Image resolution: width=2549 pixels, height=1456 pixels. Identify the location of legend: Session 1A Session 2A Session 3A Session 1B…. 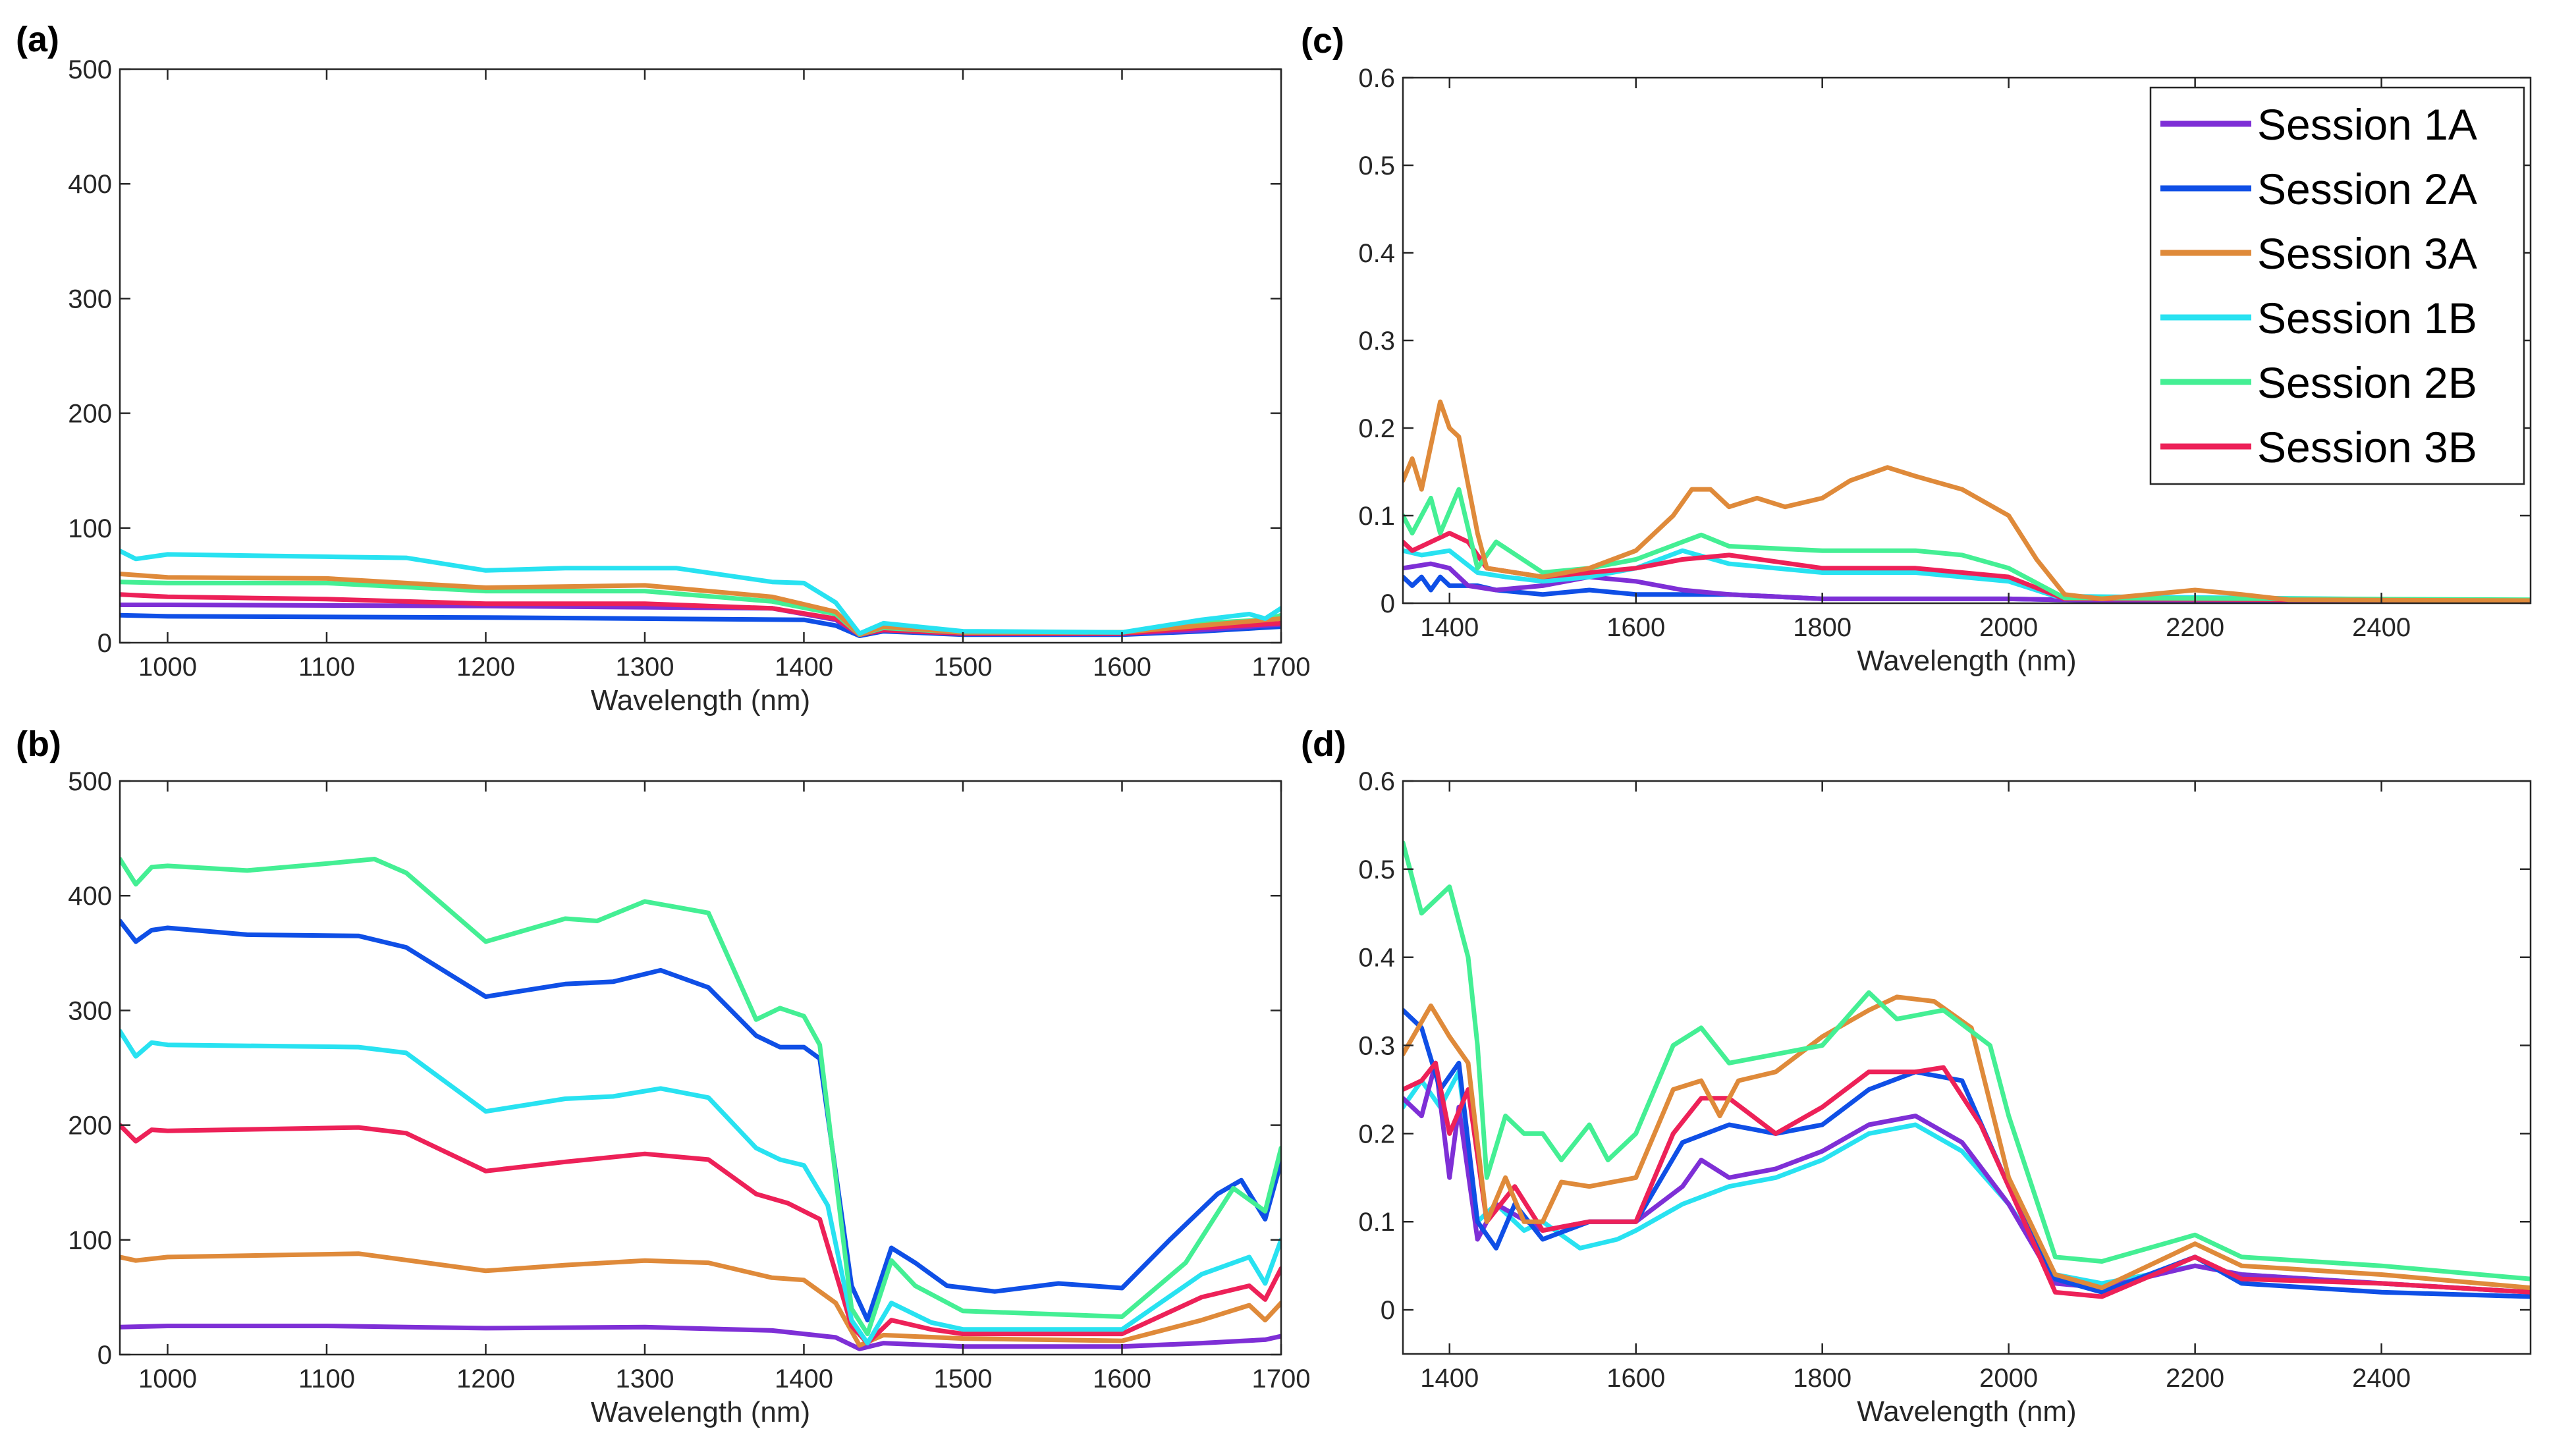
(2337, 285).